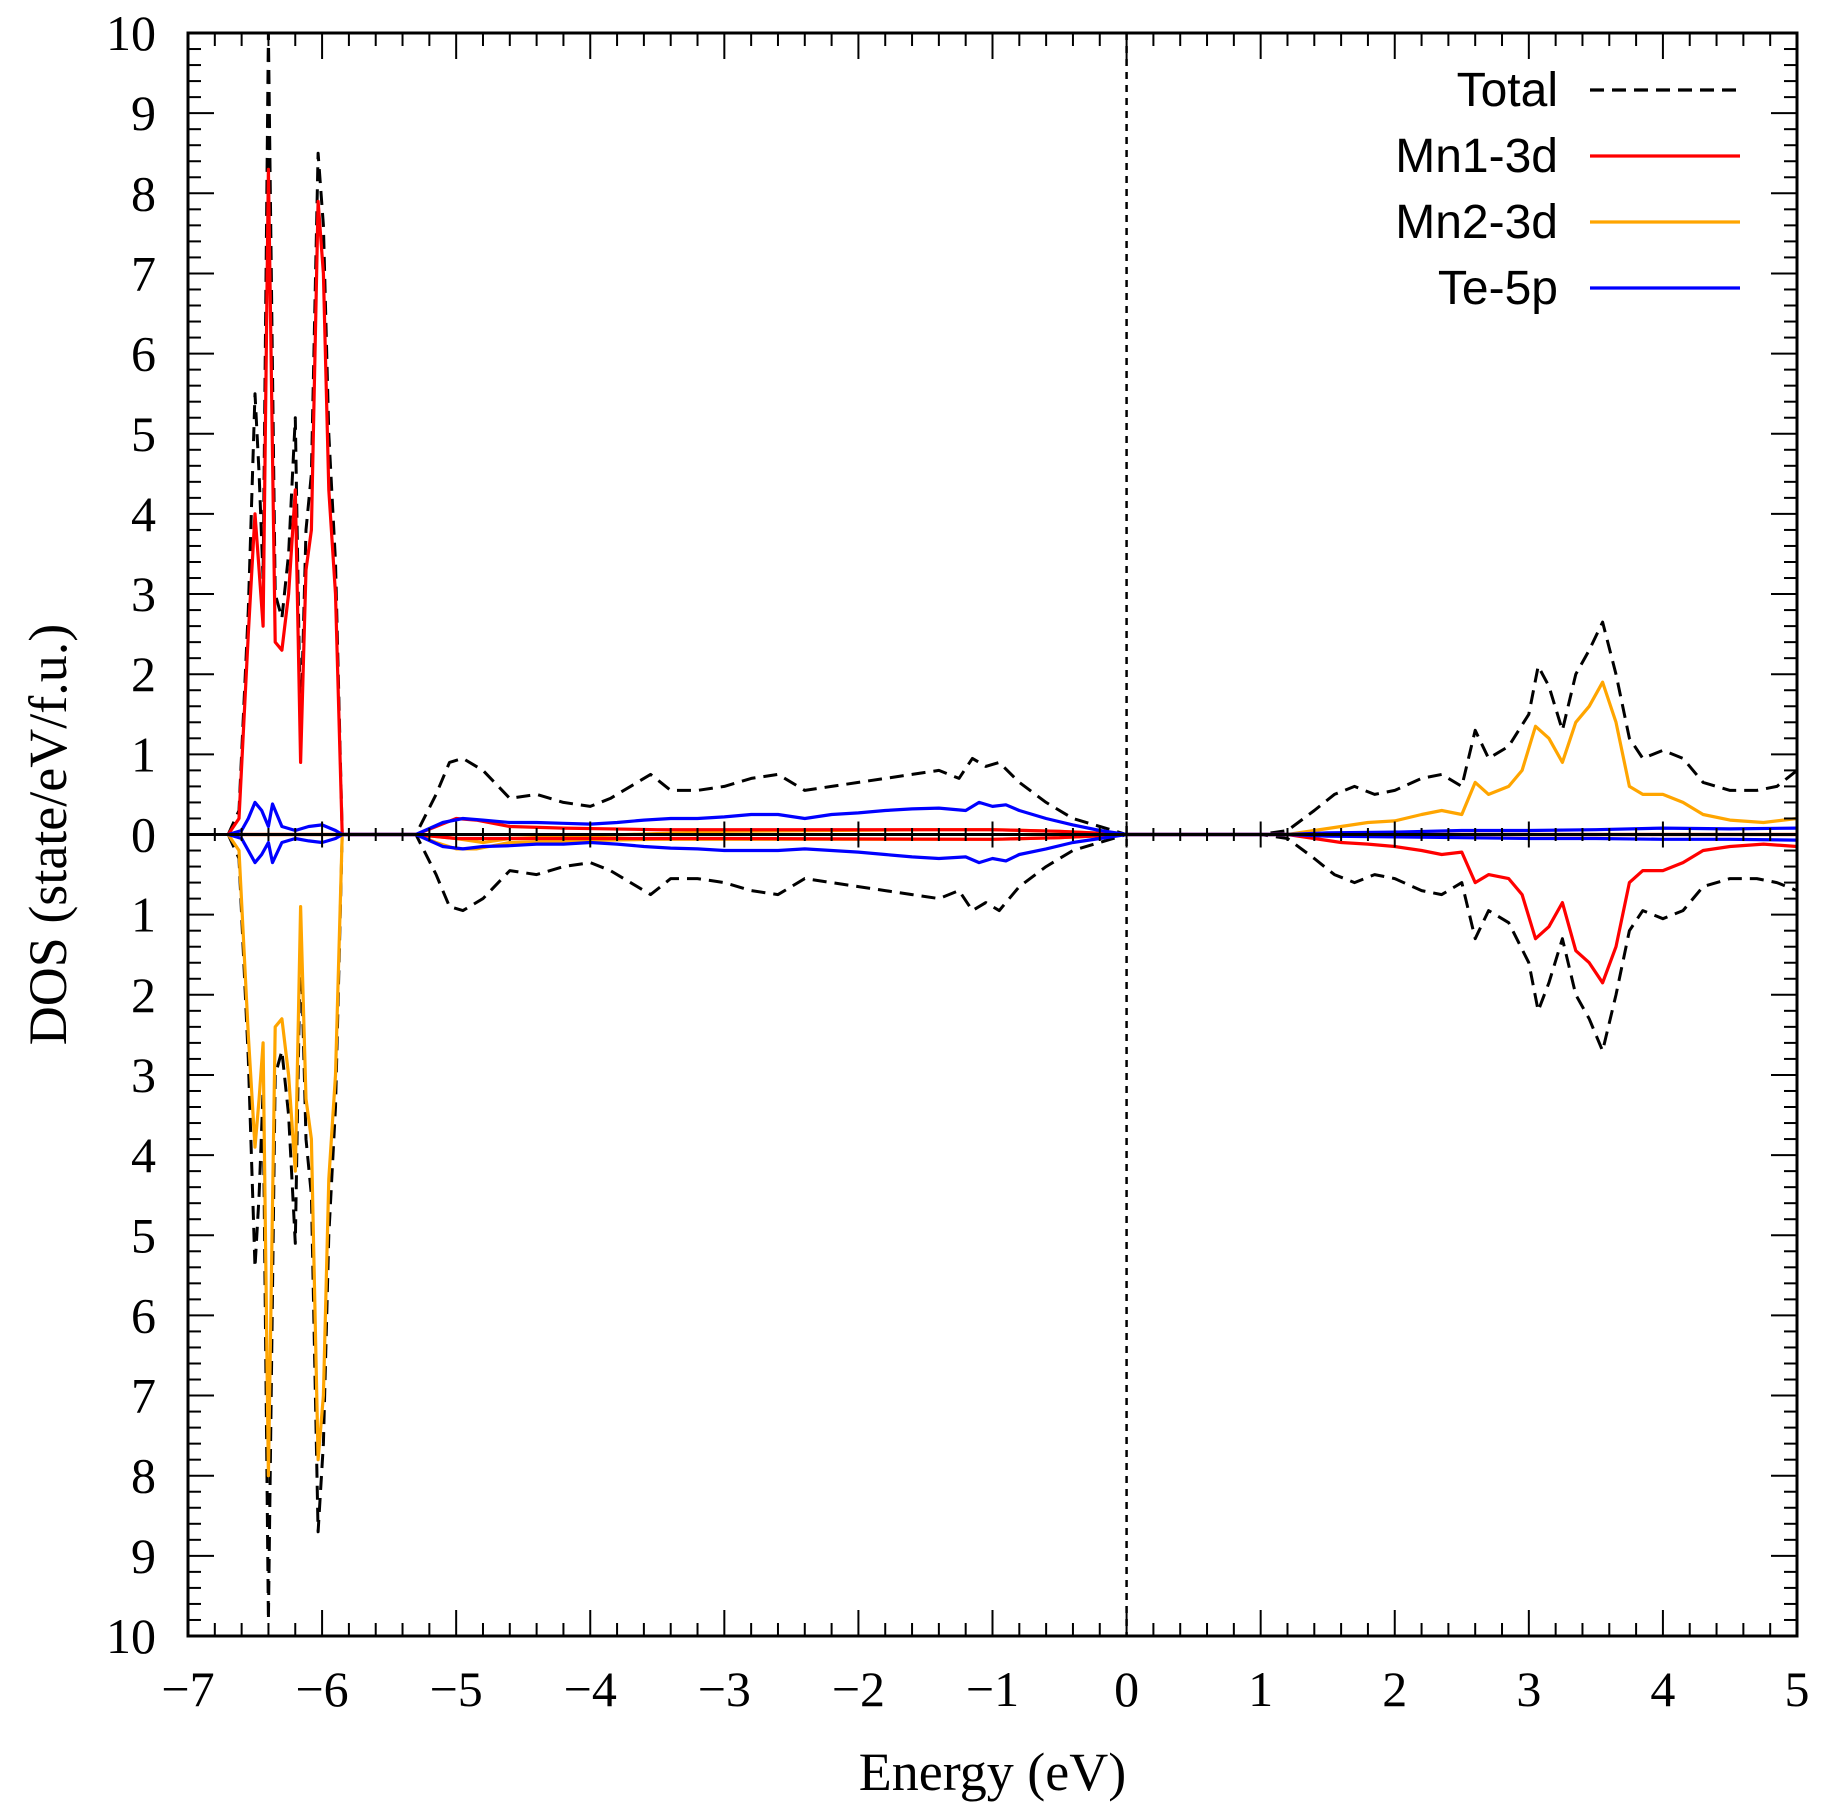  I want to click on x-tick-label: −2, so click(858, 1689).